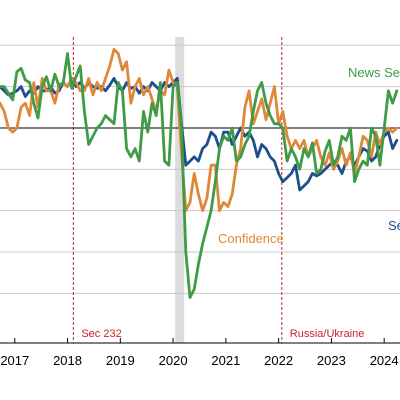 The image size is (400, 400). Describe the element at coordinates (251, 238) in the screenshot. I see `series-label-confidence: Confidence` at that location.